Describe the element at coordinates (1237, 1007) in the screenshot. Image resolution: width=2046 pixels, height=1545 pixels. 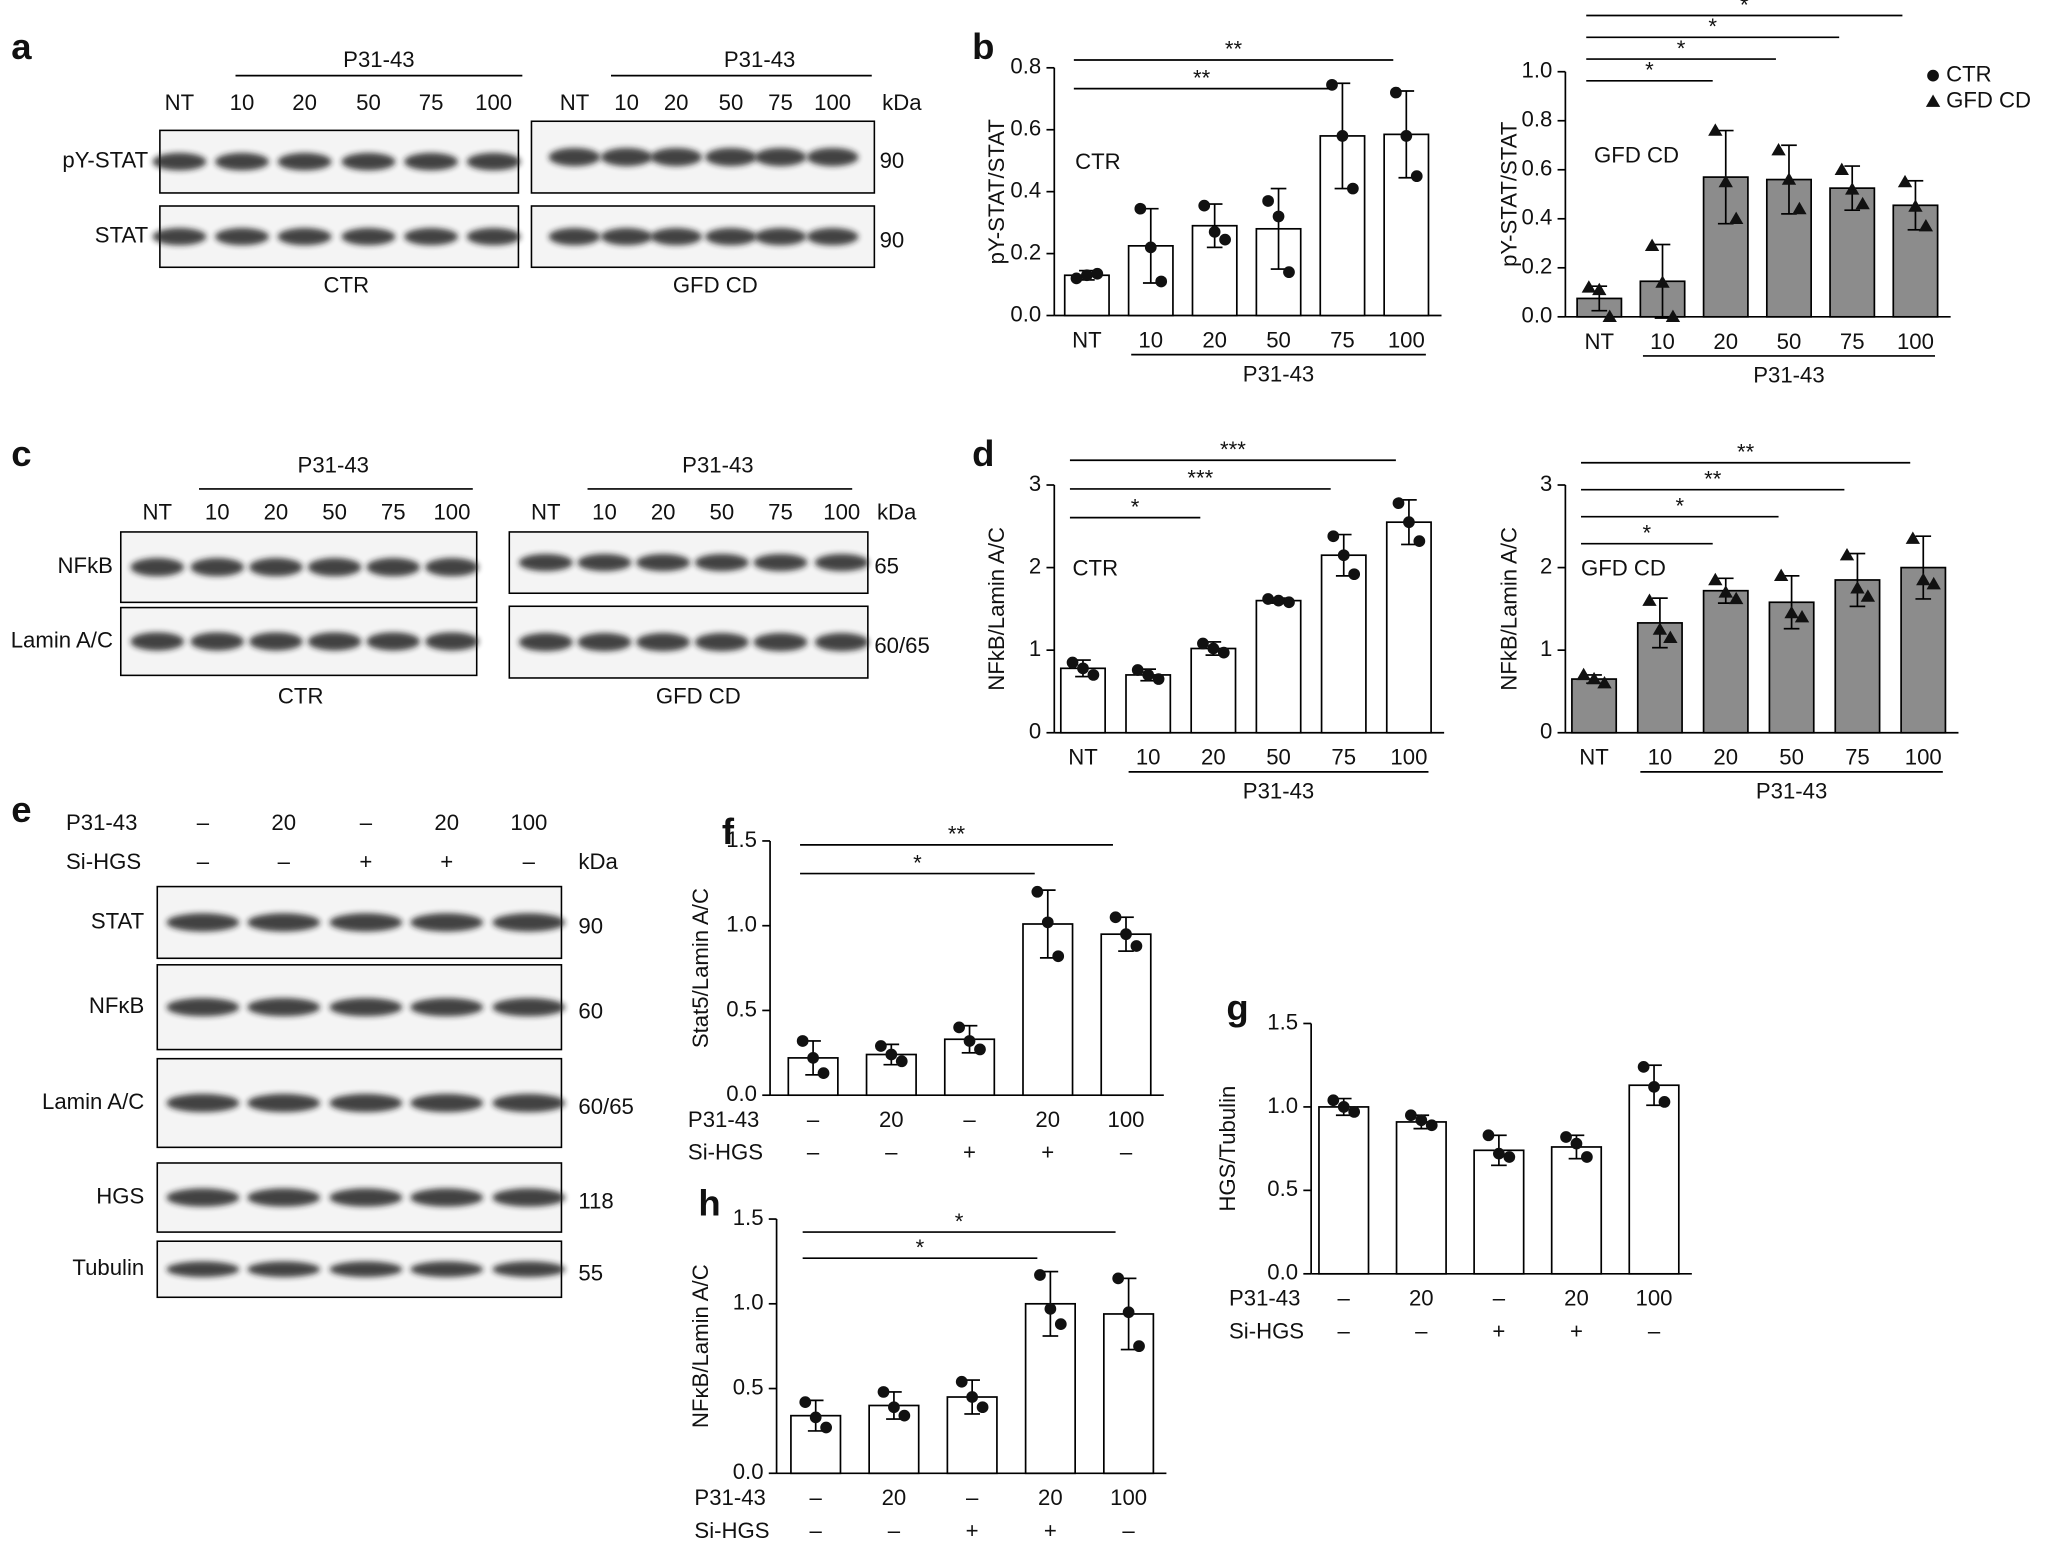
I see `panel-letter: g` at that location.